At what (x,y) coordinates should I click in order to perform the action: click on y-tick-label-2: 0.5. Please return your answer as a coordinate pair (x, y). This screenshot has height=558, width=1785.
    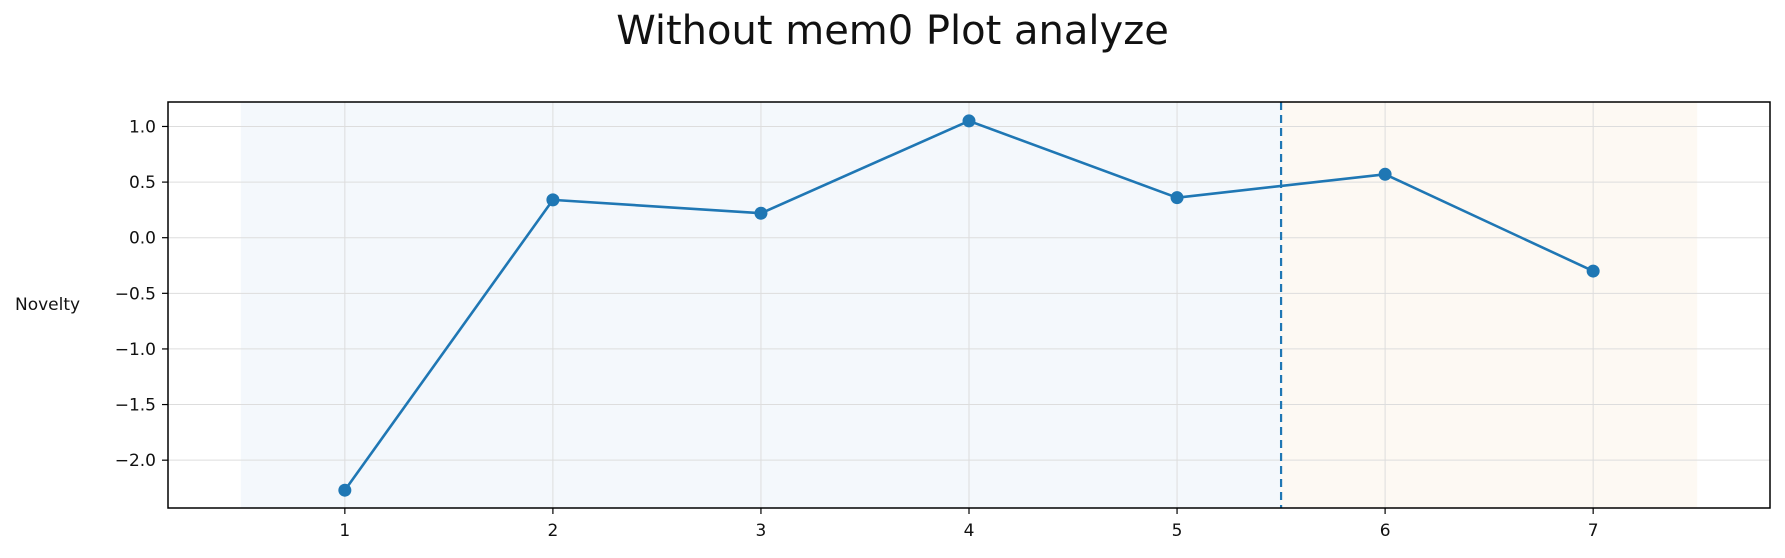
    Looking at the image, I should click on (142, 183).